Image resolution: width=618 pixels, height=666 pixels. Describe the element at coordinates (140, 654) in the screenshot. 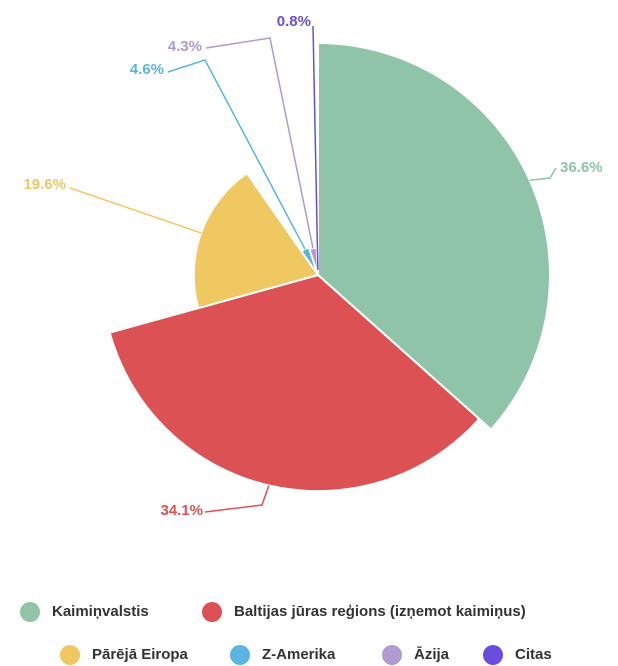

I see `legend-label: Pārējā Eiropa` at that location.